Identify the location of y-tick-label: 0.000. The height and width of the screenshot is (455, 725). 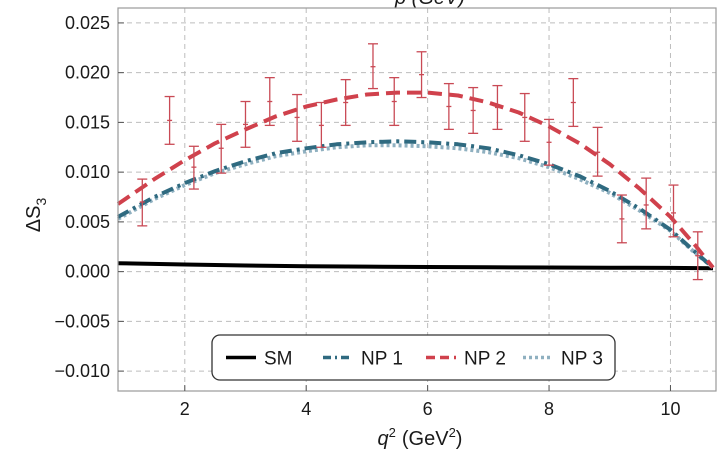
(87, 272).